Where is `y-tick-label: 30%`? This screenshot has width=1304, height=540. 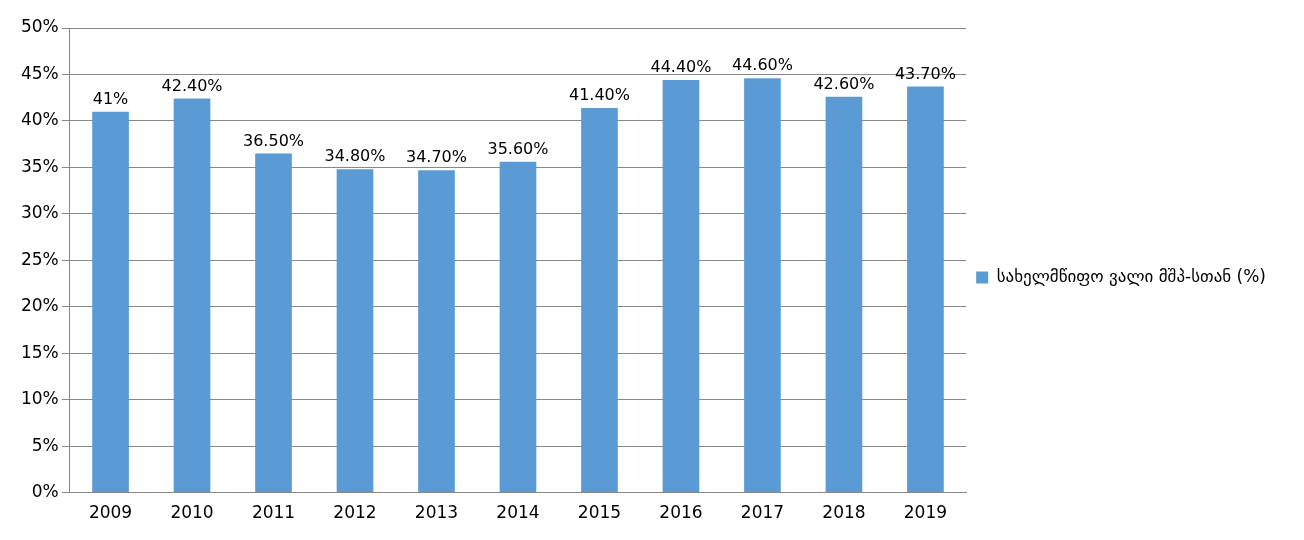 y-tick-label: 30% is located at coordinates (39, 212).